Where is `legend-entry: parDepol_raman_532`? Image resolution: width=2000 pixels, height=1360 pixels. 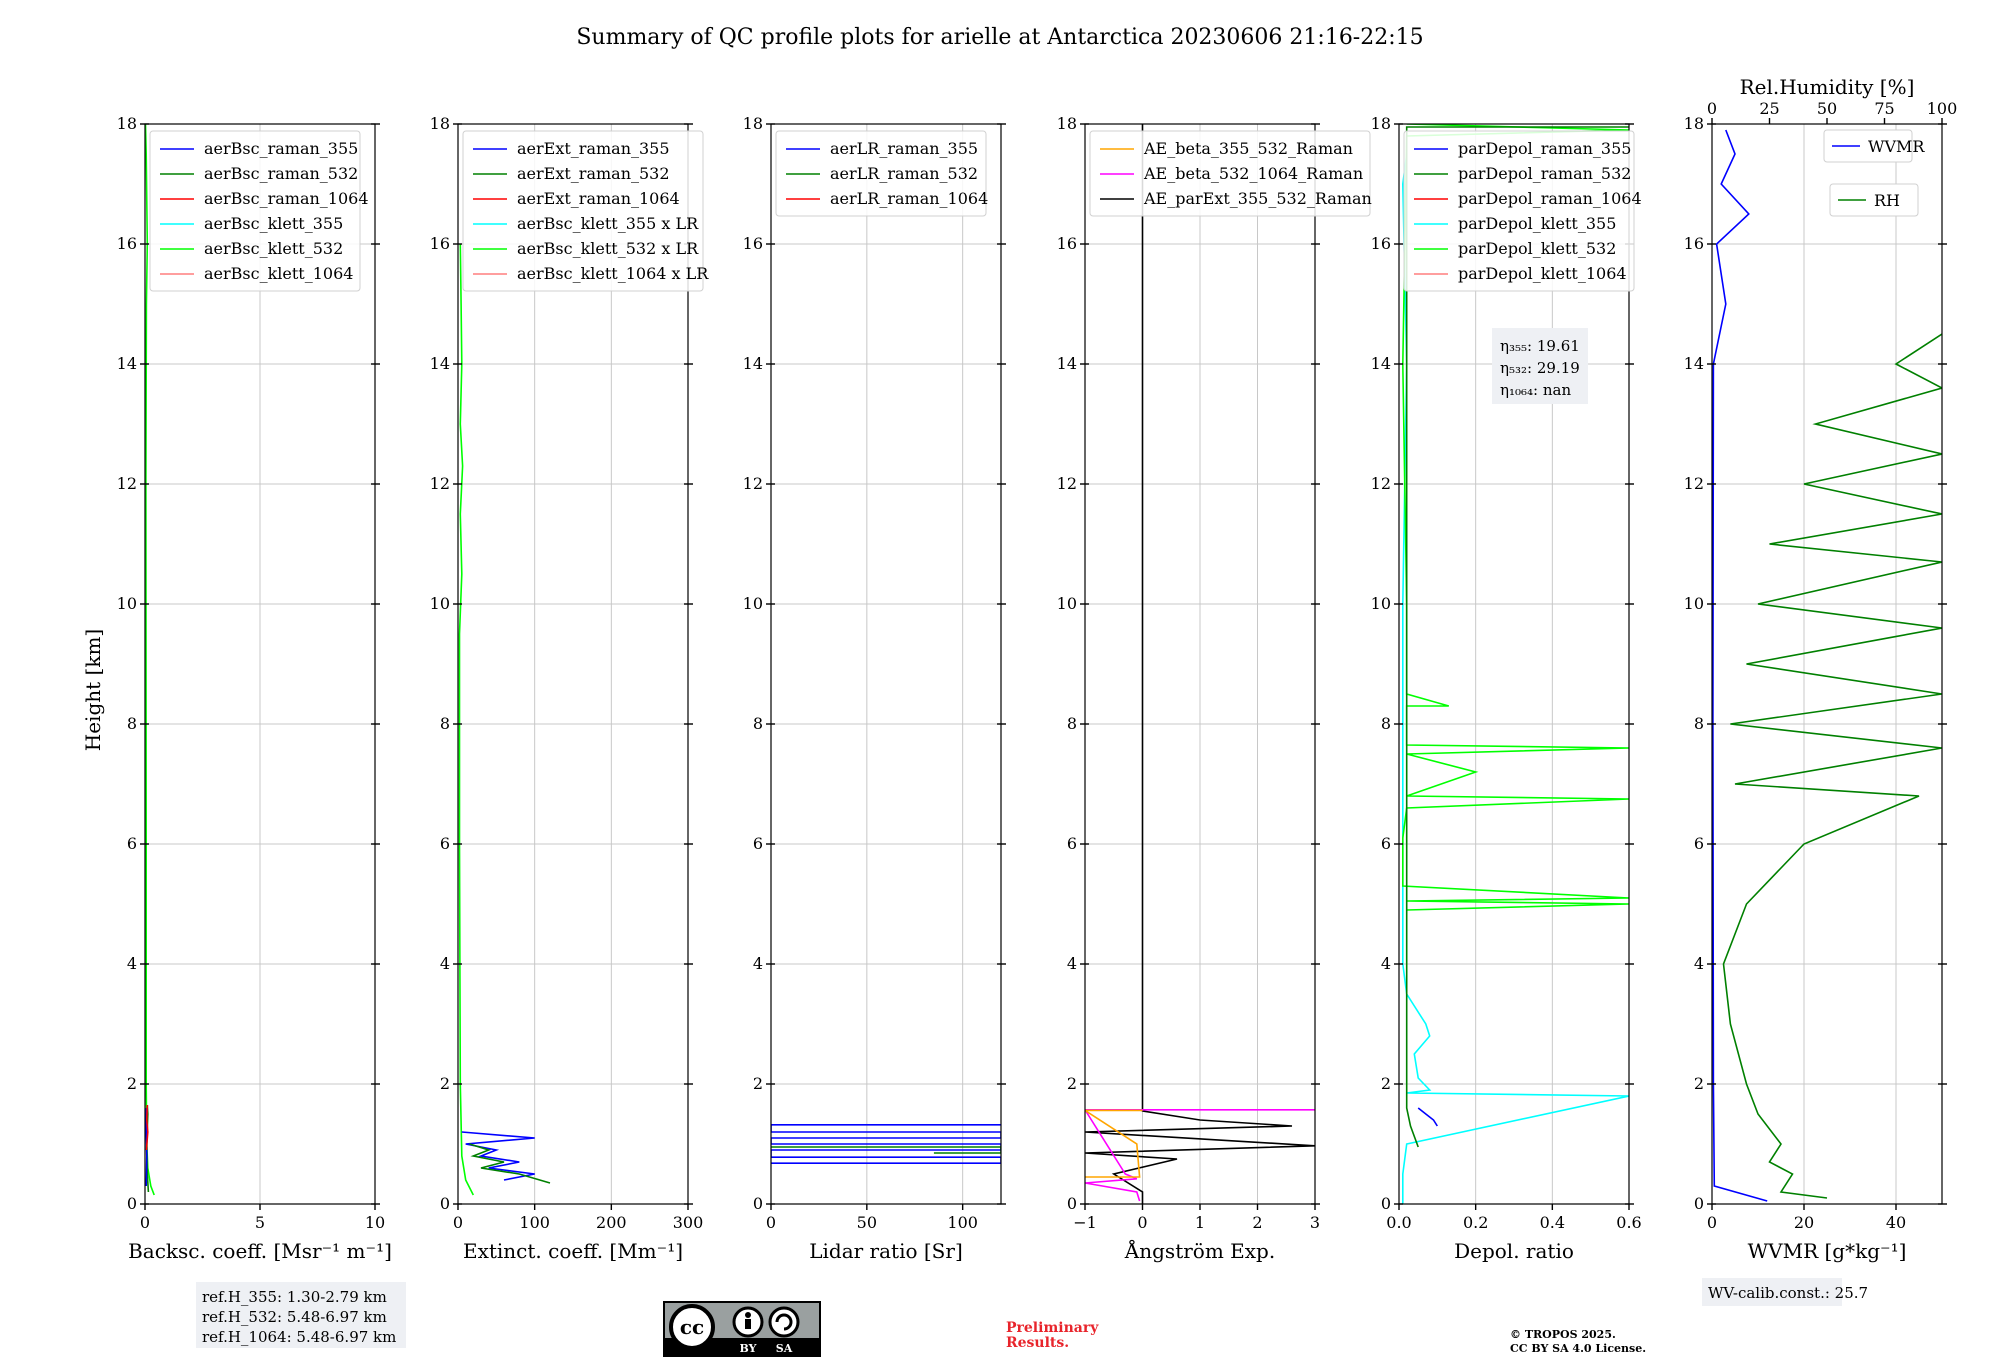 legend-entry: parDepol_raman_532 is located at coordinates (1544, 173).